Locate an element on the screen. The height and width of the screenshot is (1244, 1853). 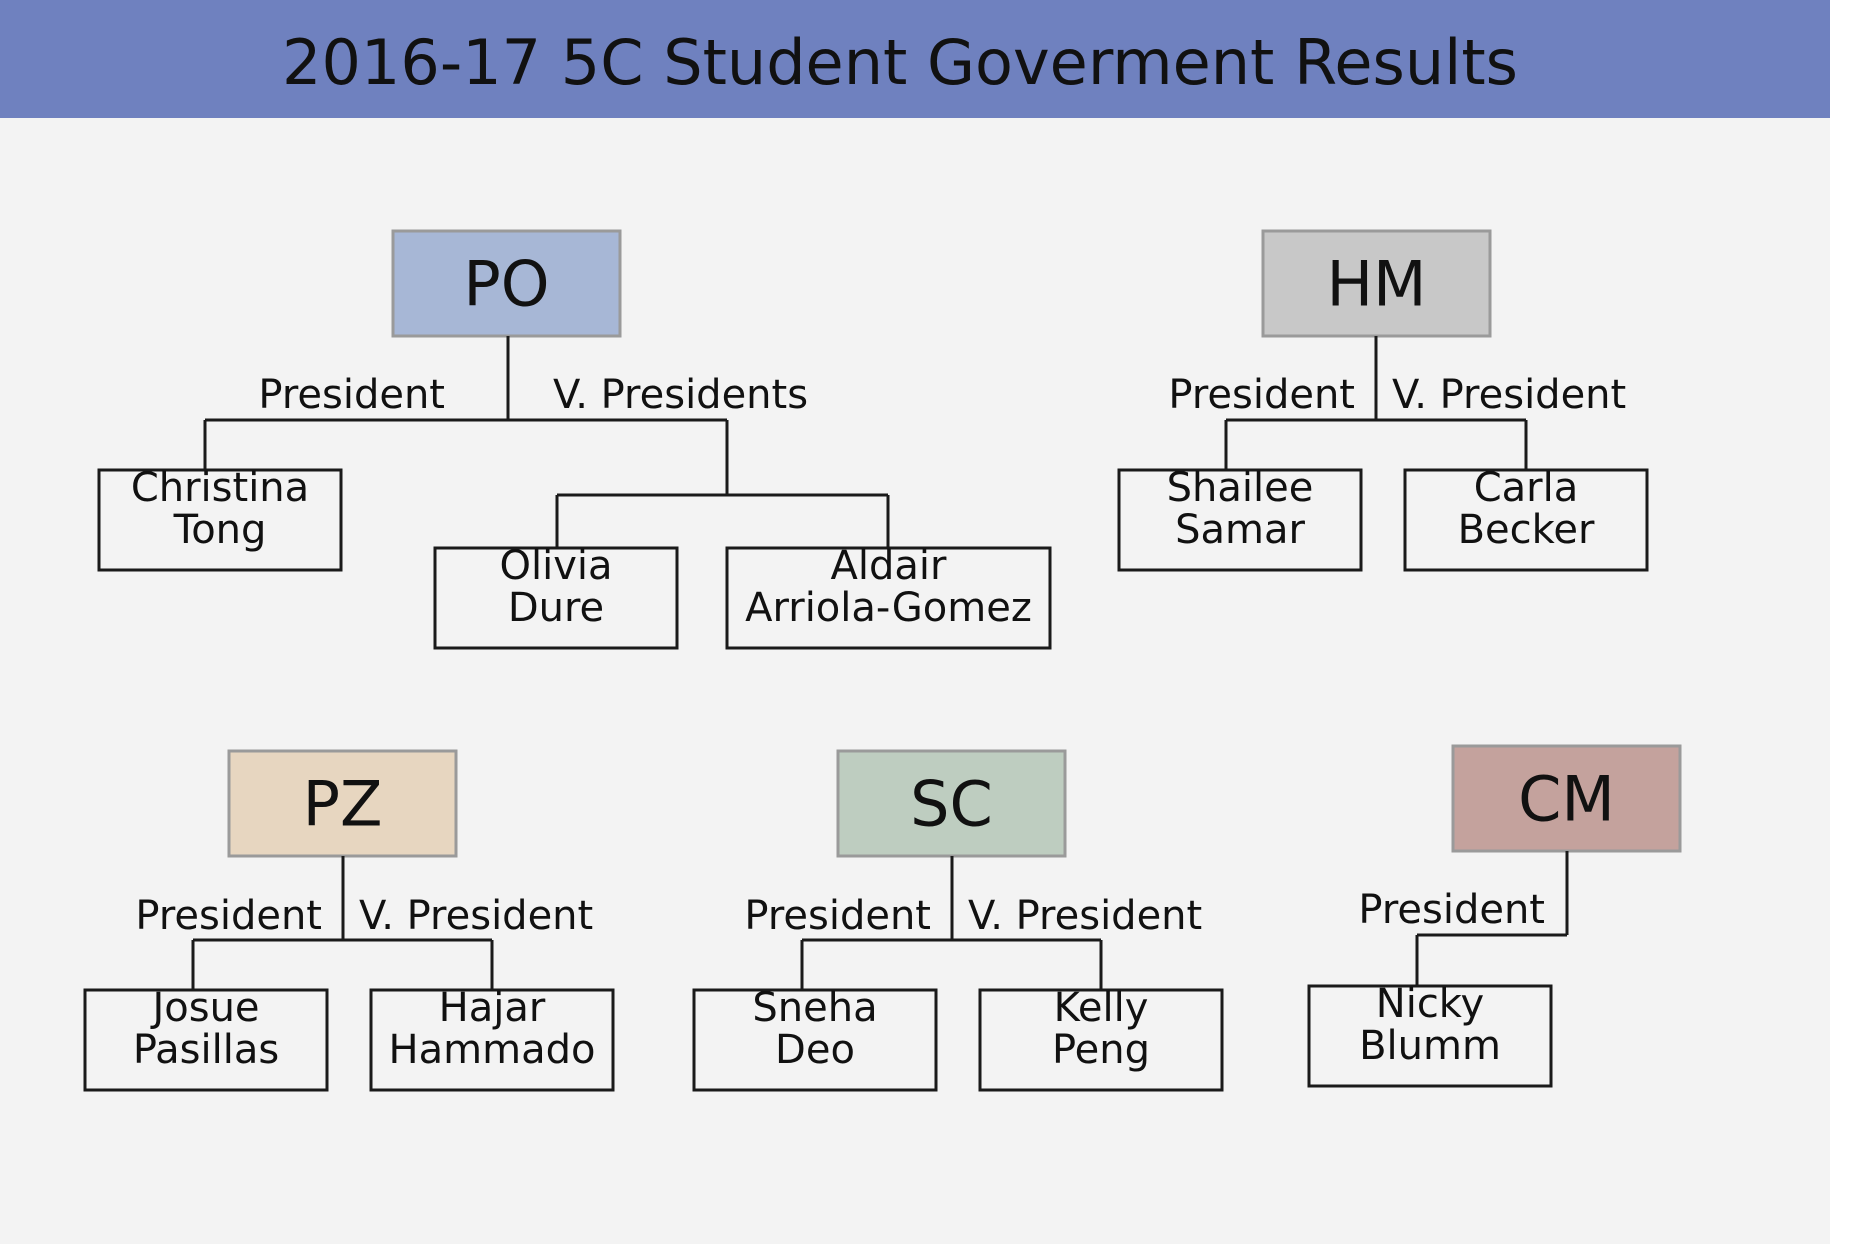
member-last-name: Blumm is located at coordinates (1430, 1046).